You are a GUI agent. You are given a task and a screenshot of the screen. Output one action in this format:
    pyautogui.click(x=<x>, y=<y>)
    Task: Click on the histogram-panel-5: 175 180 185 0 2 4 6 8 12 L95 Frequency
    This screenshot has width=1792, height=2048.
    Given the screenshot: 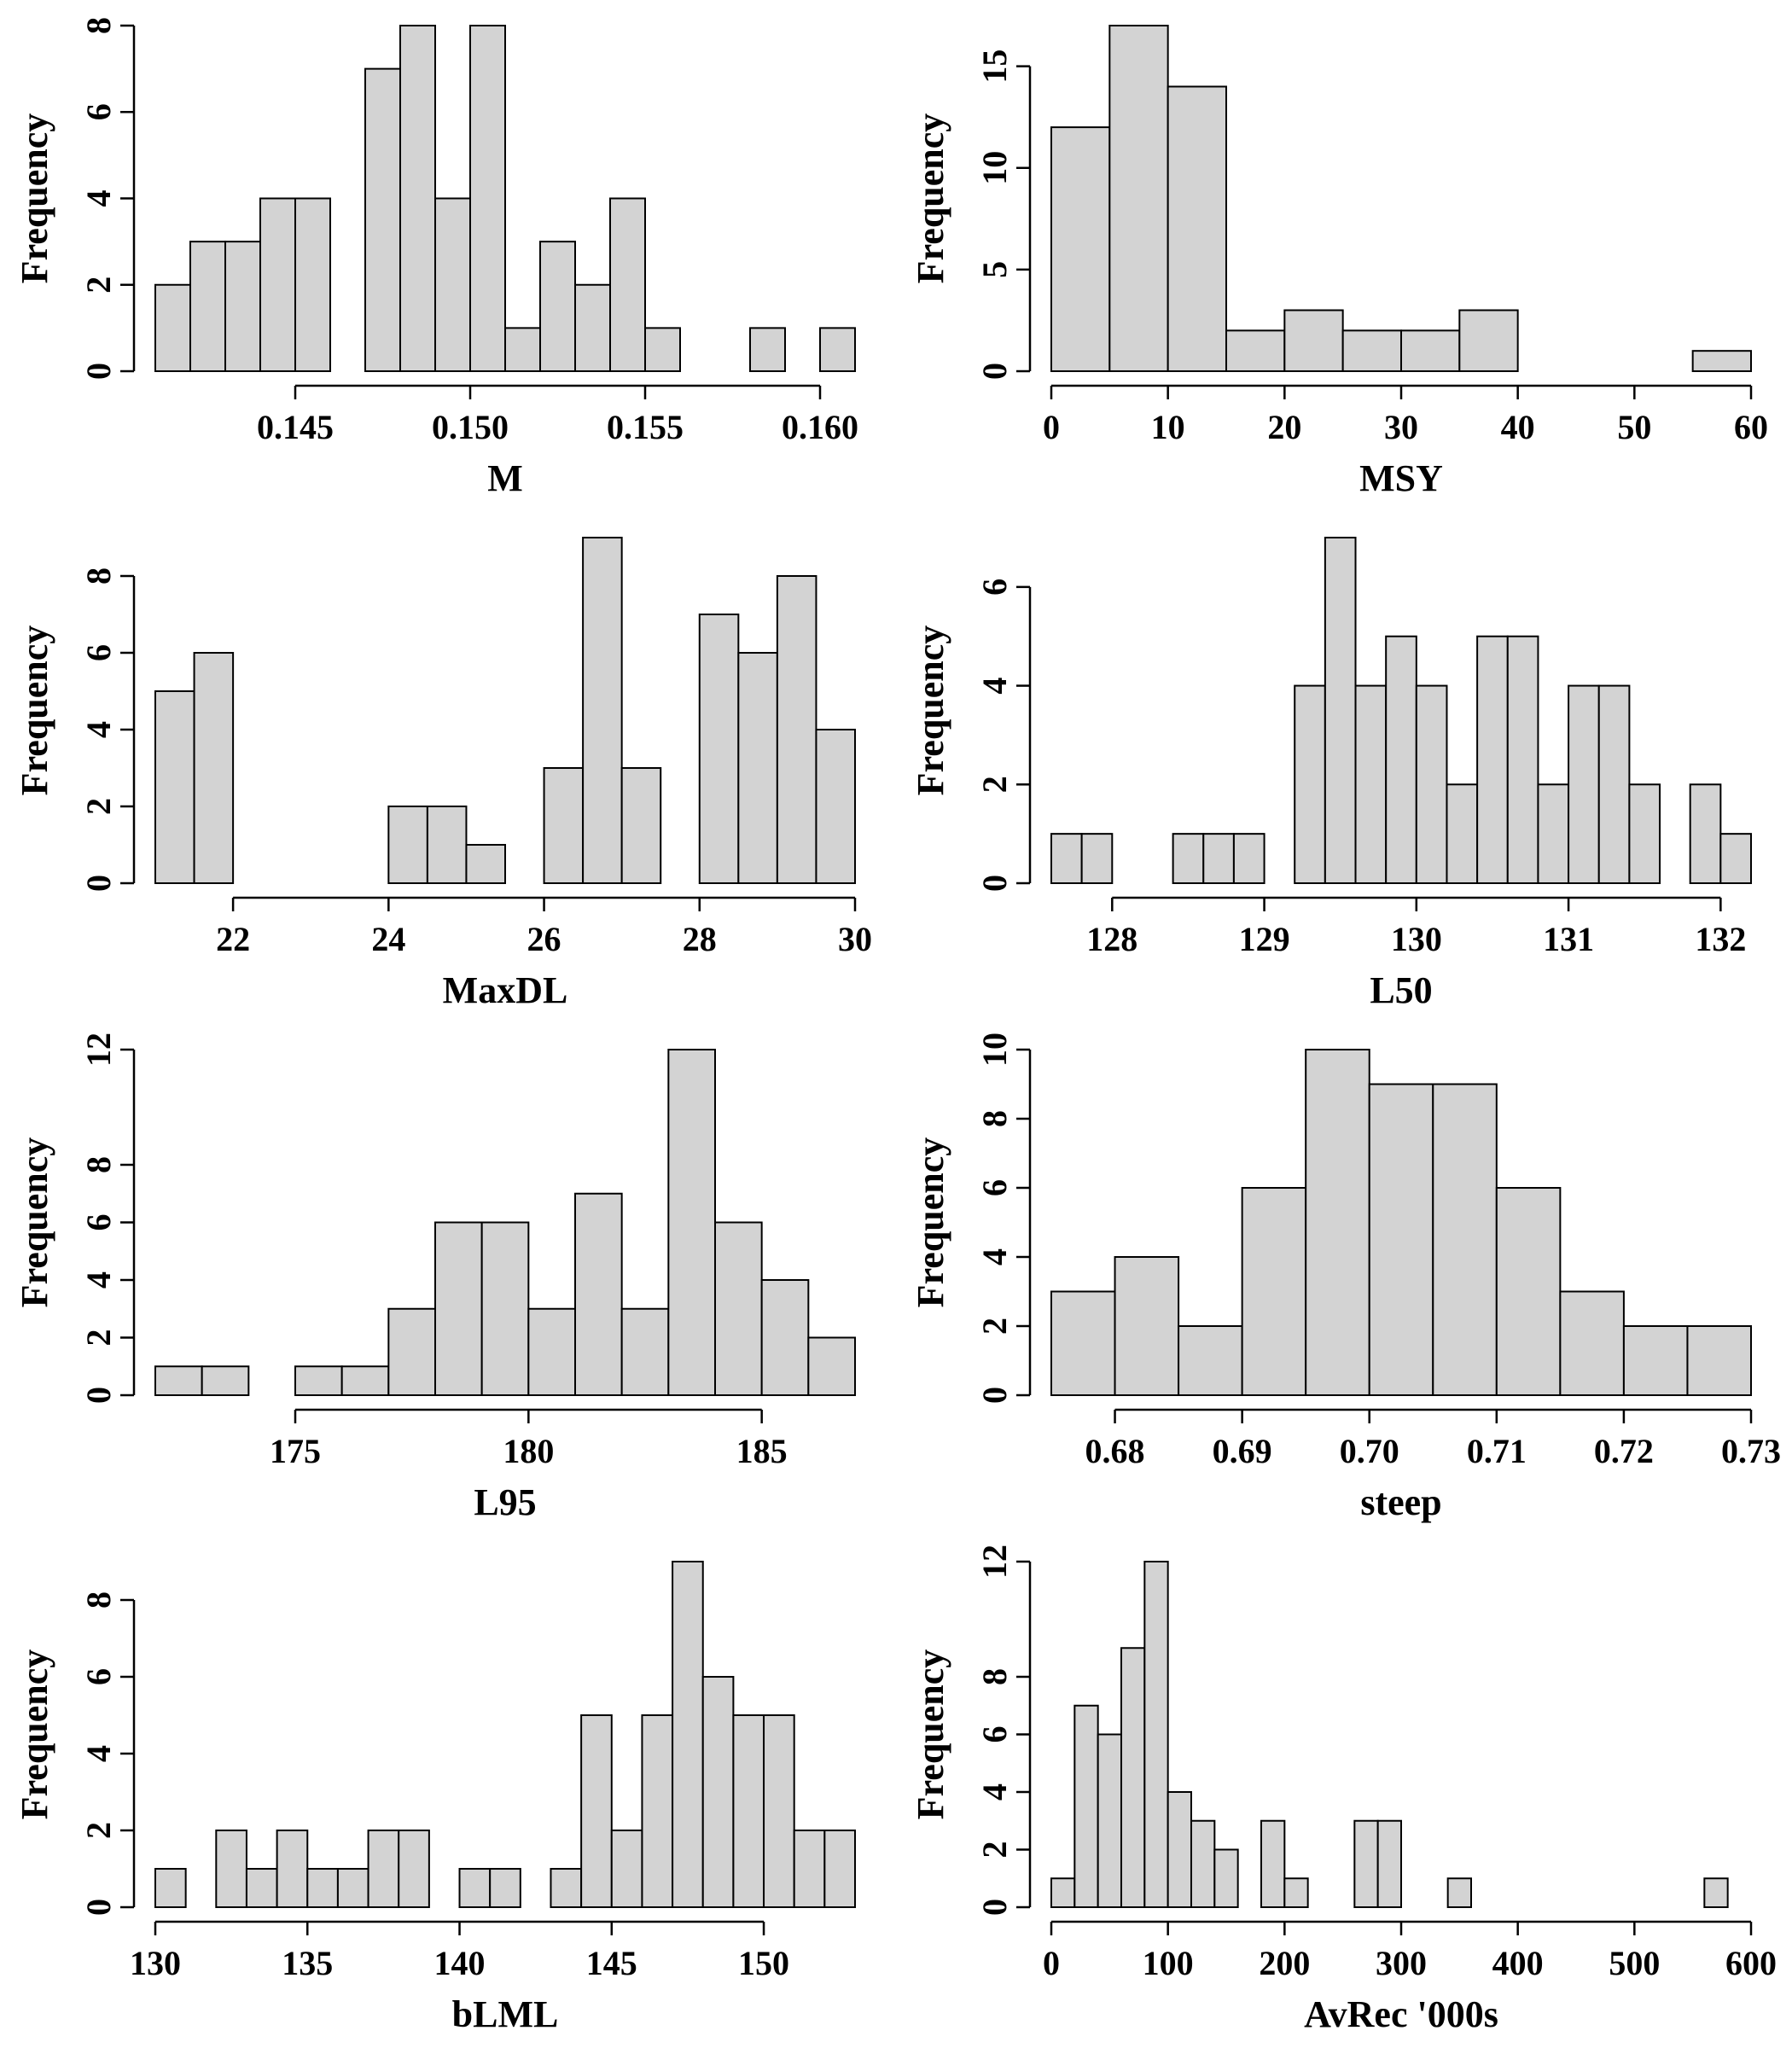 What is the action you would take?
    pyautogui.click(x=435, y=1278)
    